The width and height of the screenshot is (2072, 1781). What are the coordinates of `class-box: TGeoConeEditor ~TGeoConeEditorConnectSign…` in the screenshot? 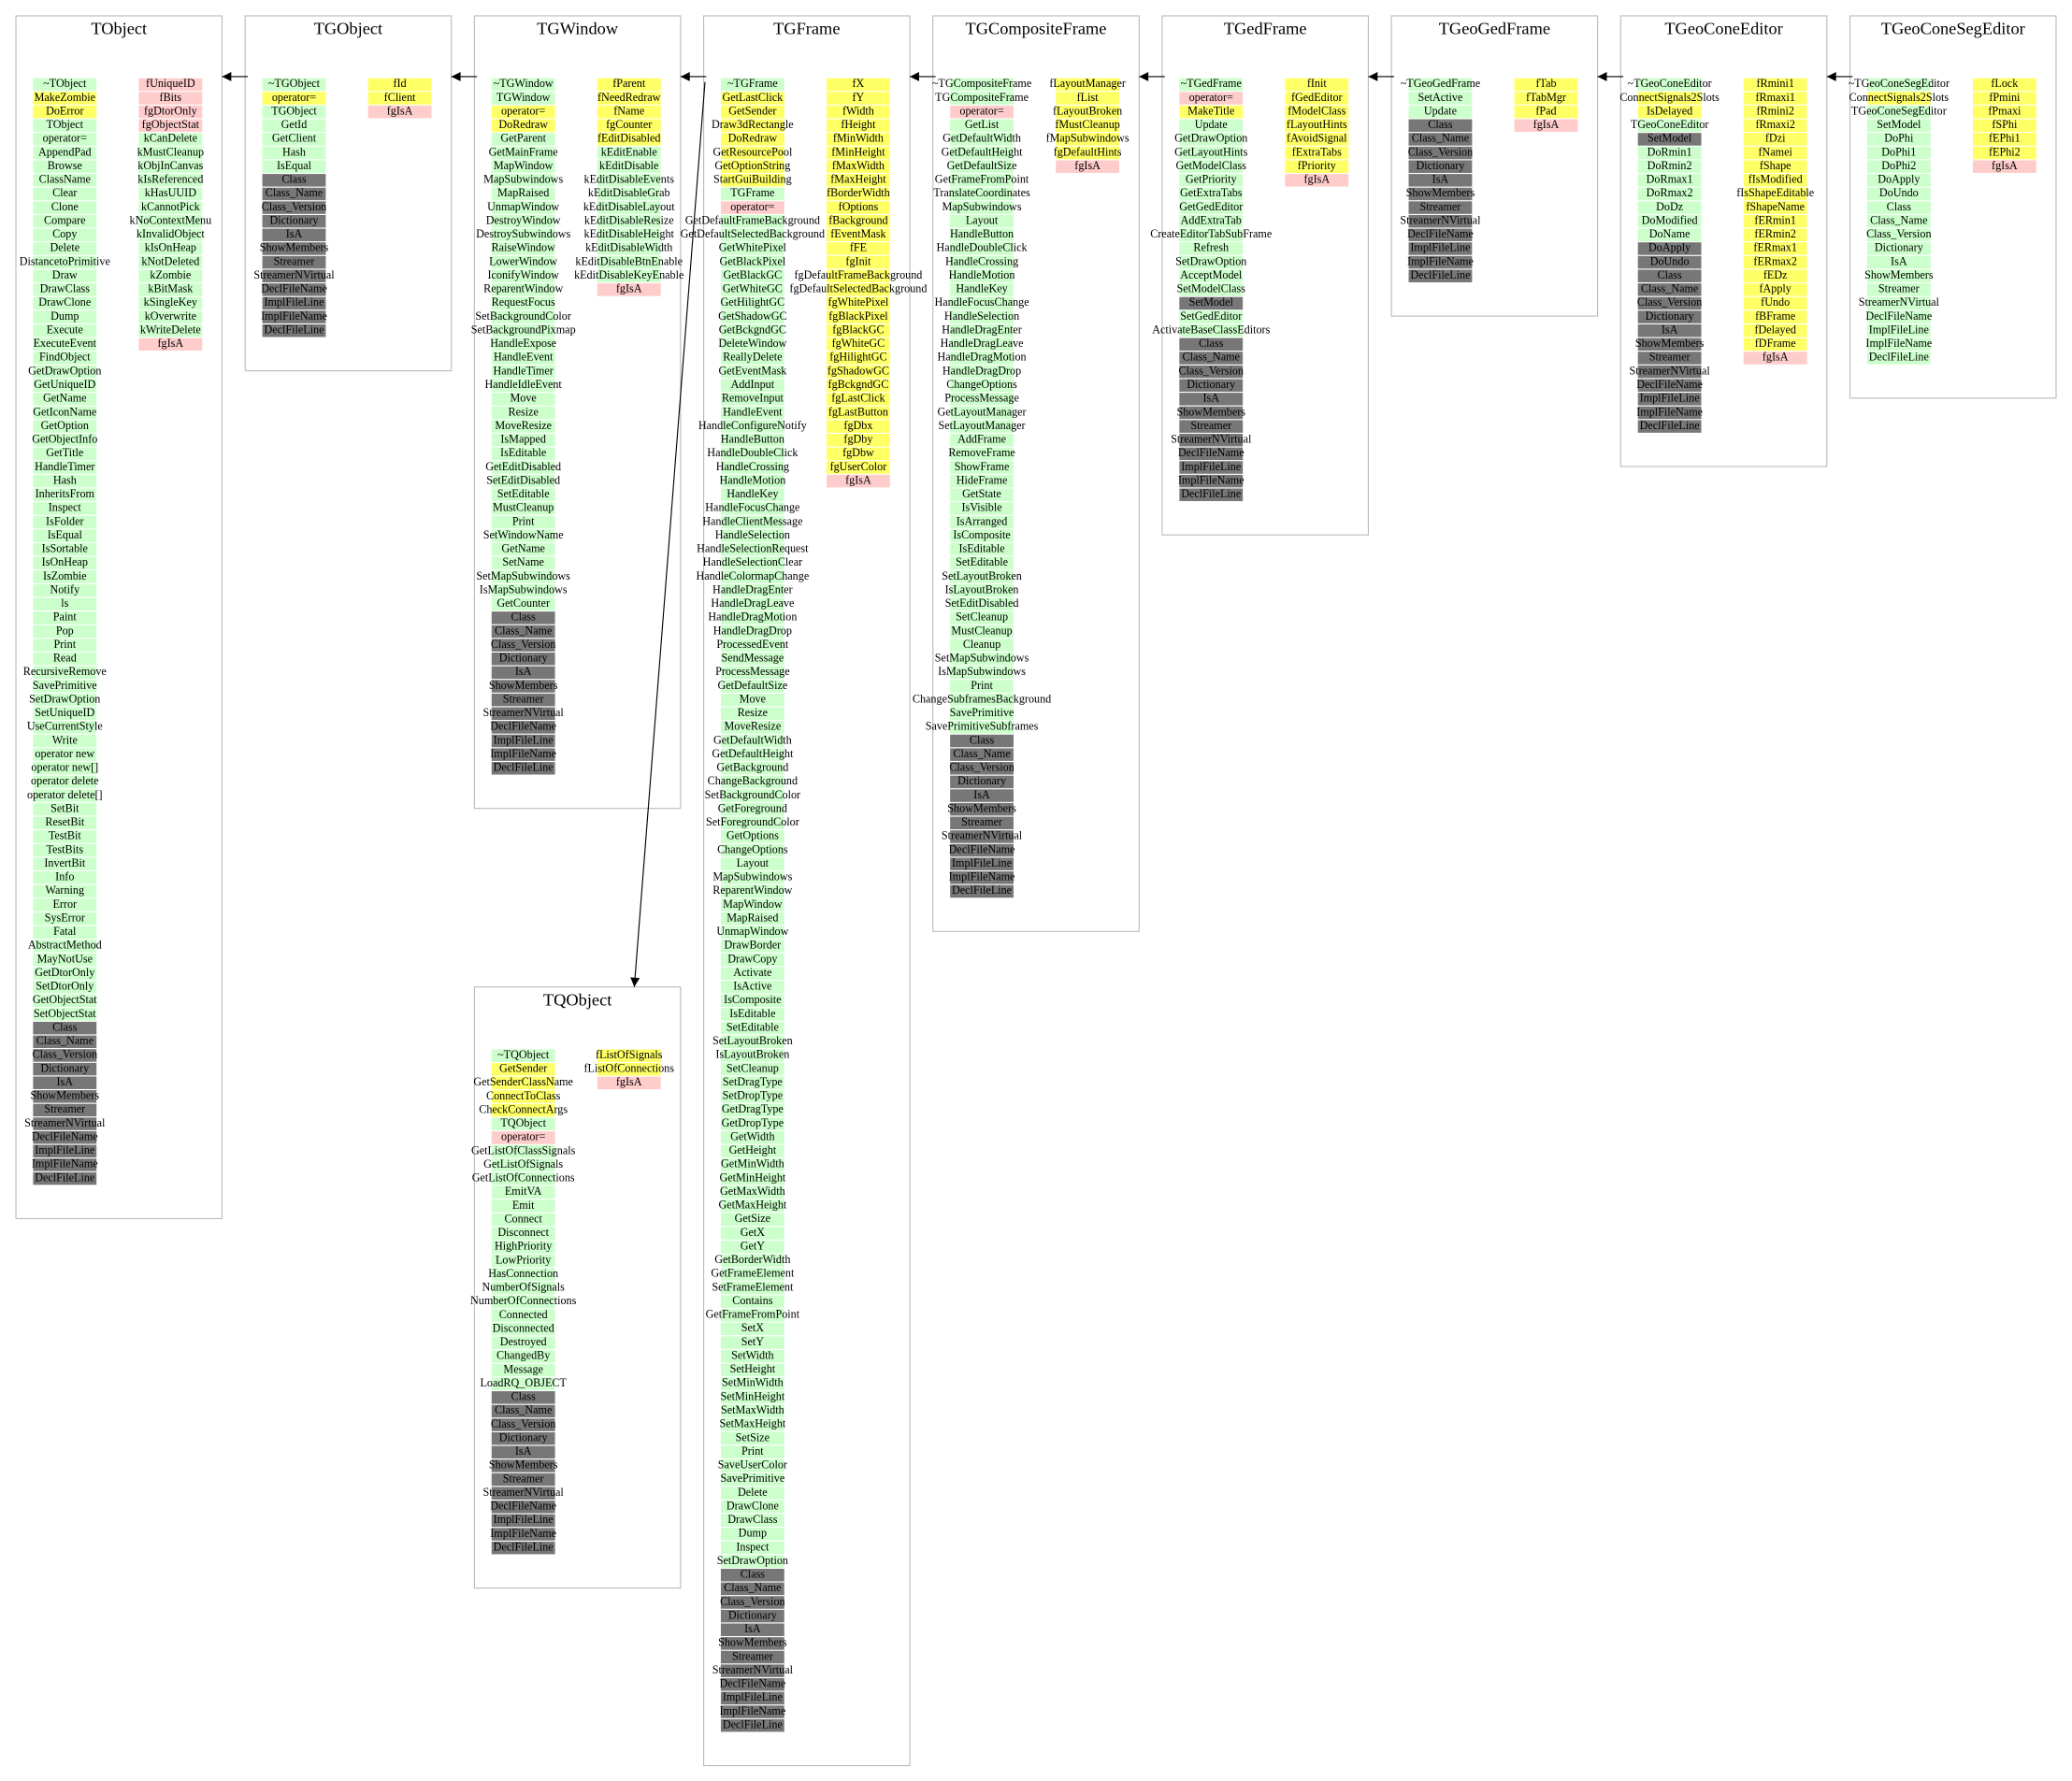 It's located at (1724, 241).